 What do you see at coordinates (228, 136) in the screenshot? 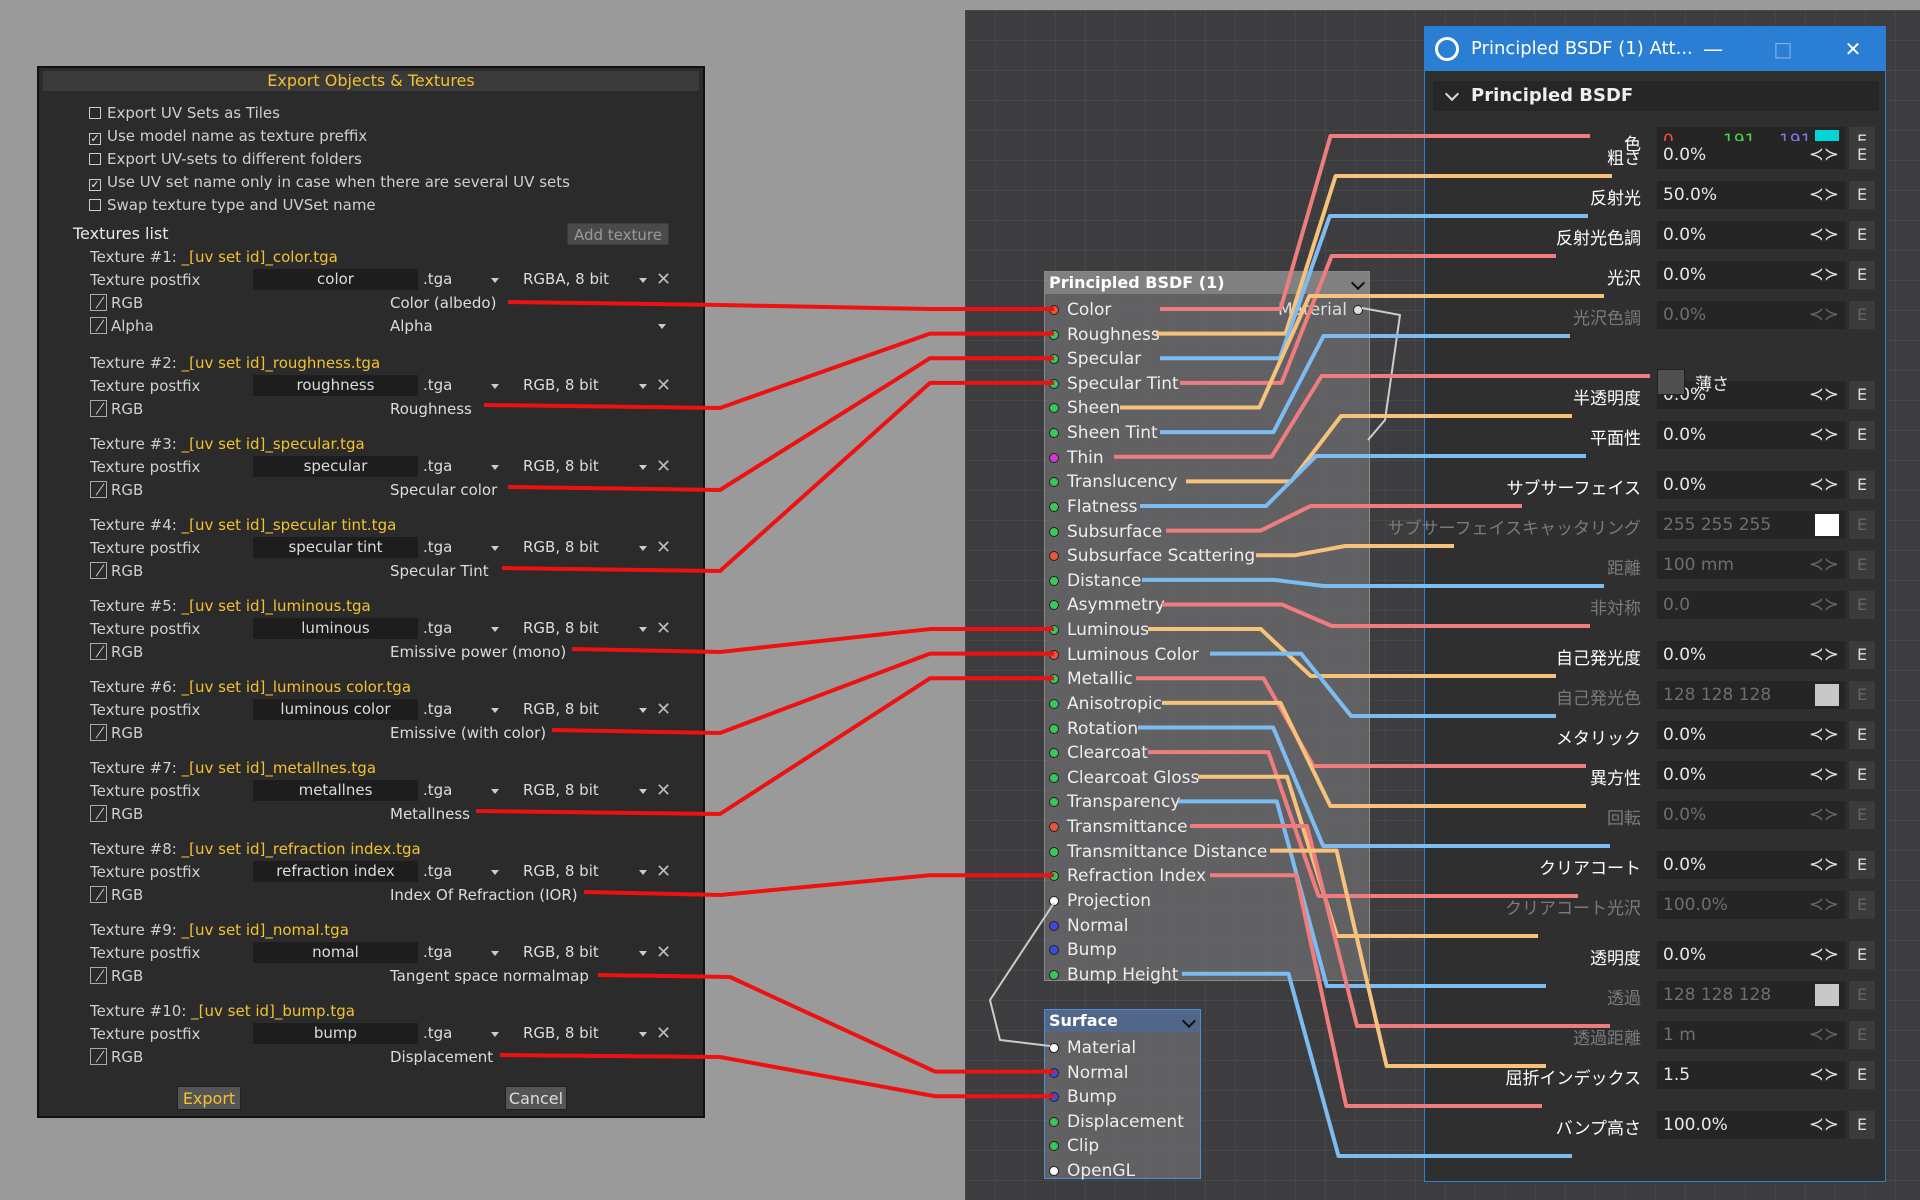
I see `export-option-checkbox: ✓ Use model name as texture preffix` at bounding box center [228, 136].